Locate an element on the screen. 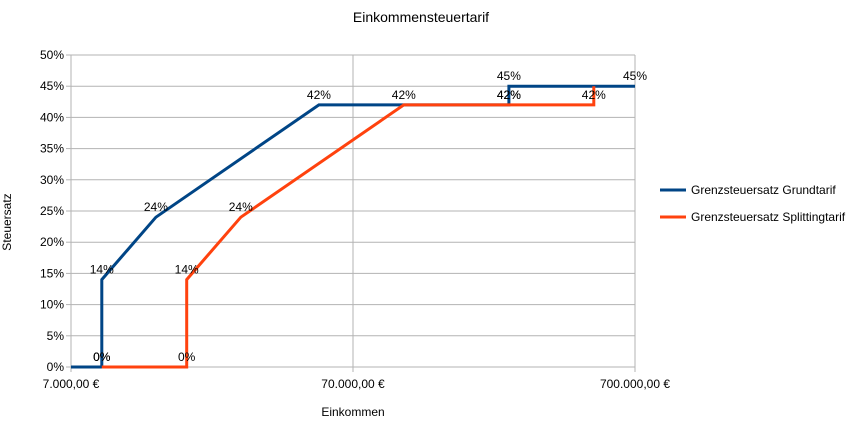 This screenshot has width=857, height=426. y-tick-label: 15% is located at coordinates (52, 273).